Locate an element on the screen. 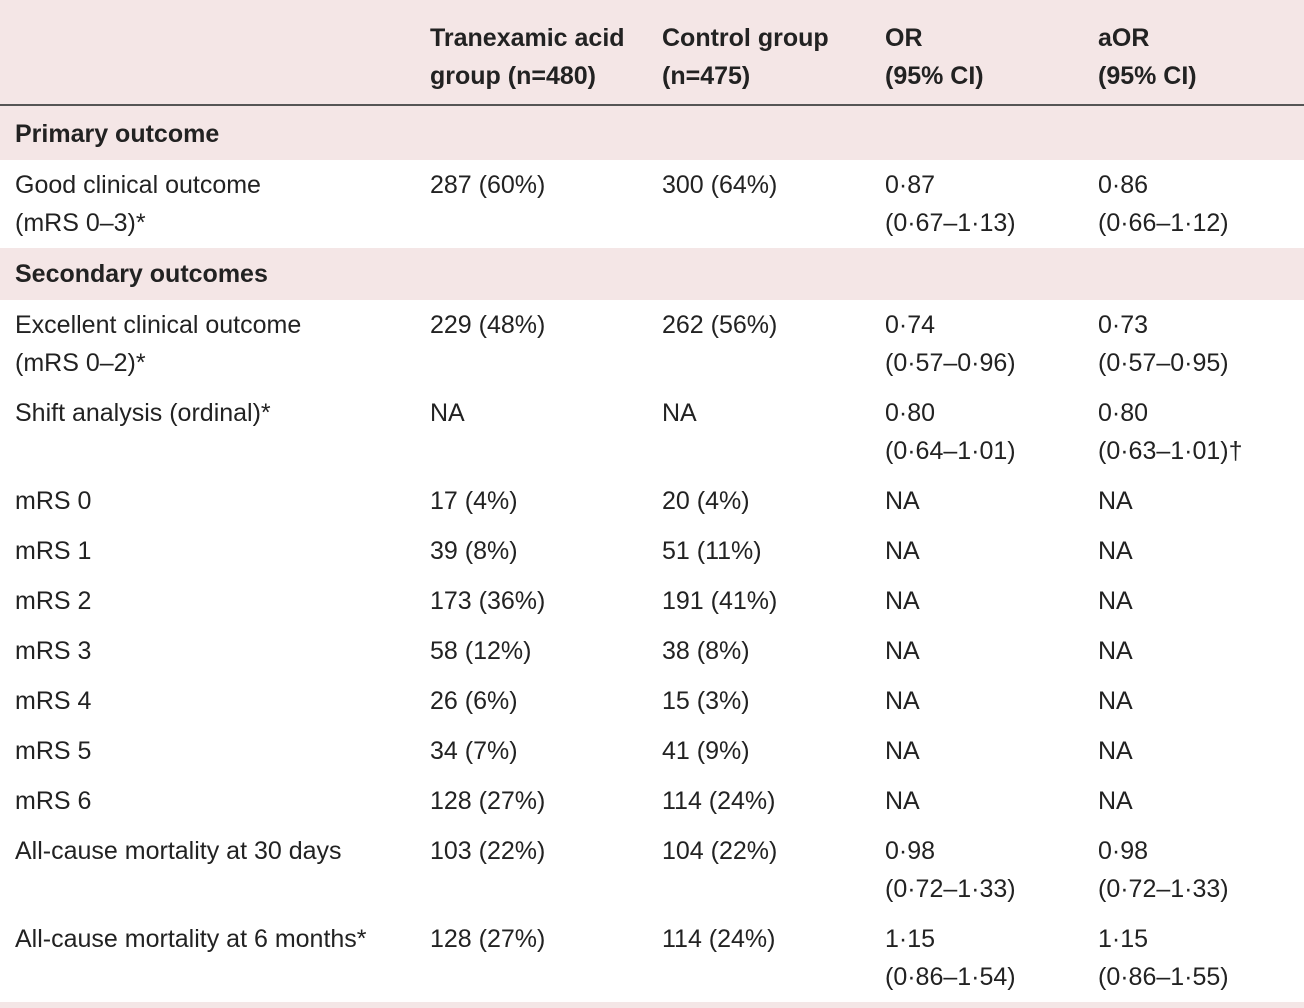 This screenshot has height=1008, width=1304. header-rule is located at coordinates (652, 105).